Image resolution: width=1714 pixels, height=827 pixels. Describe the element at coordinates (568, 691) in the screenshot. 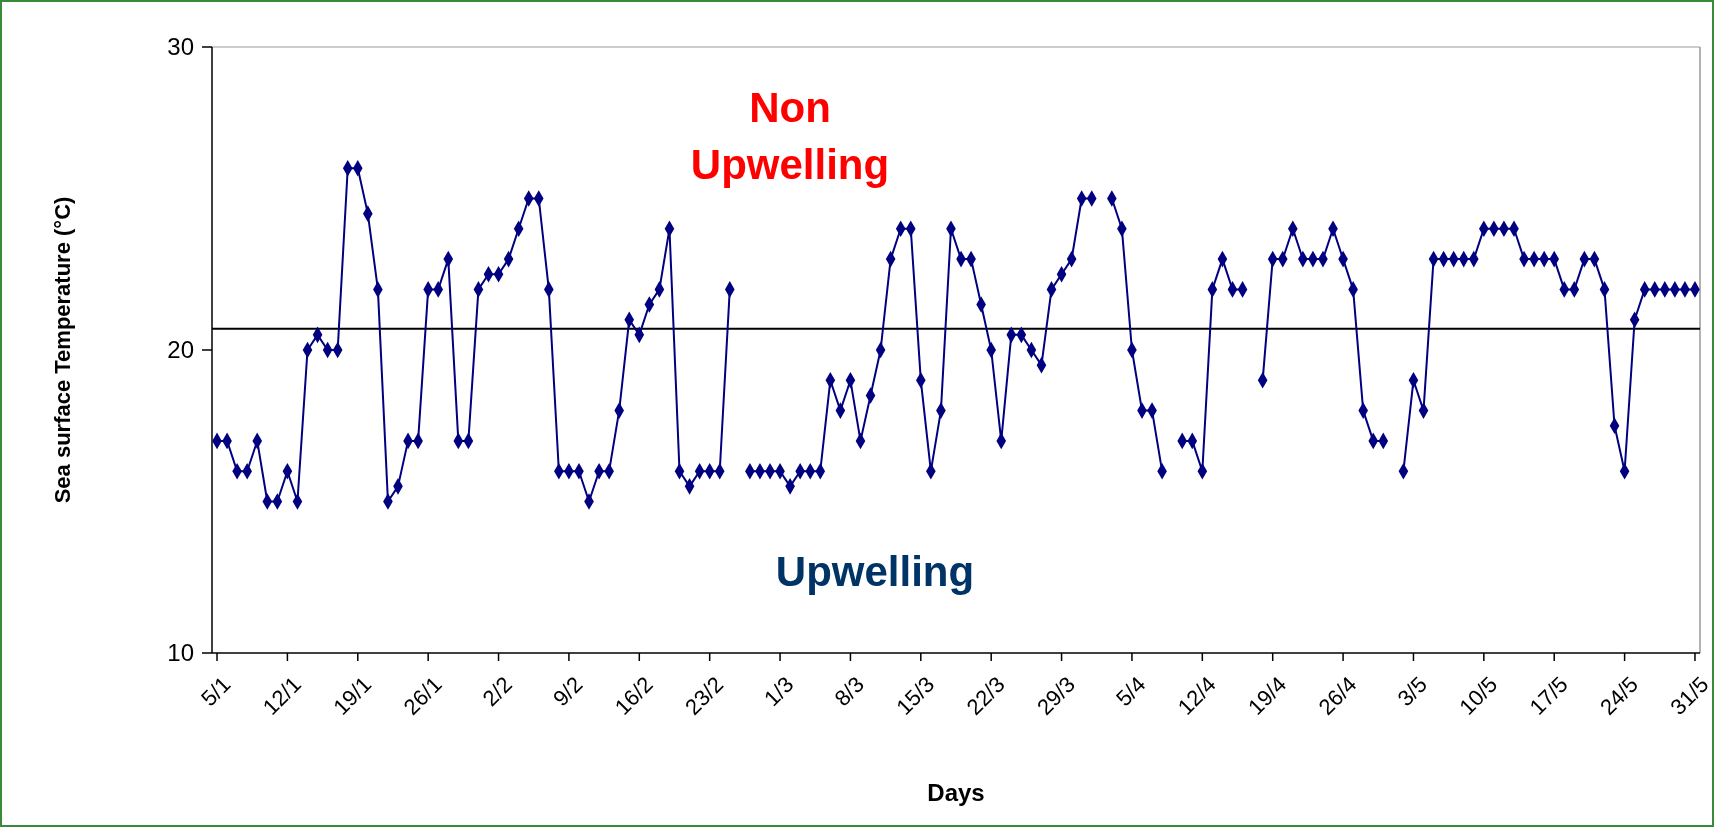

I see `x-tick-label: 9/2` at that location.